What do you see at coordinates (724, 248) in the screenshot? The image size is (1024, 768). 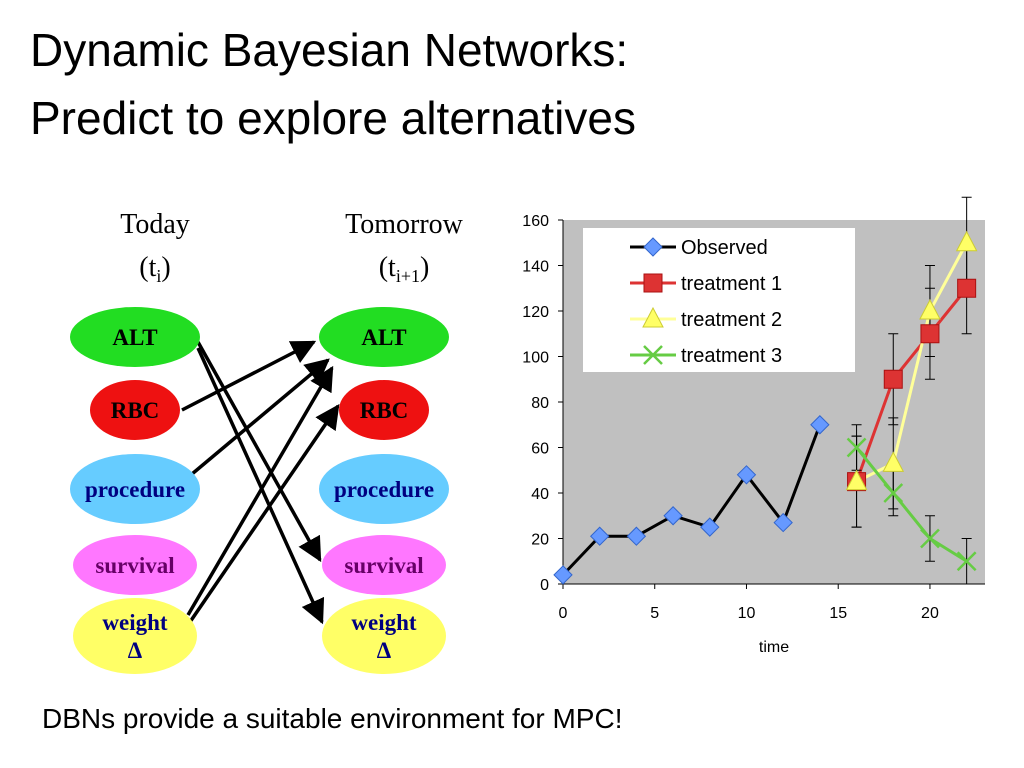 I see `legend-label: Observed` at bounding box center [724, 248].